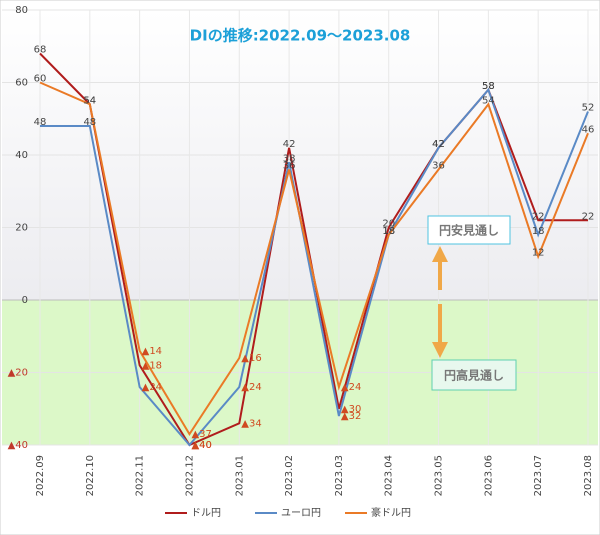 The height and width of the screenshot is (535, 600). What do you see at coordinates (351, 416) in the screenshot?
I see `data-label: ▲32` at bounding box center [351, 416].